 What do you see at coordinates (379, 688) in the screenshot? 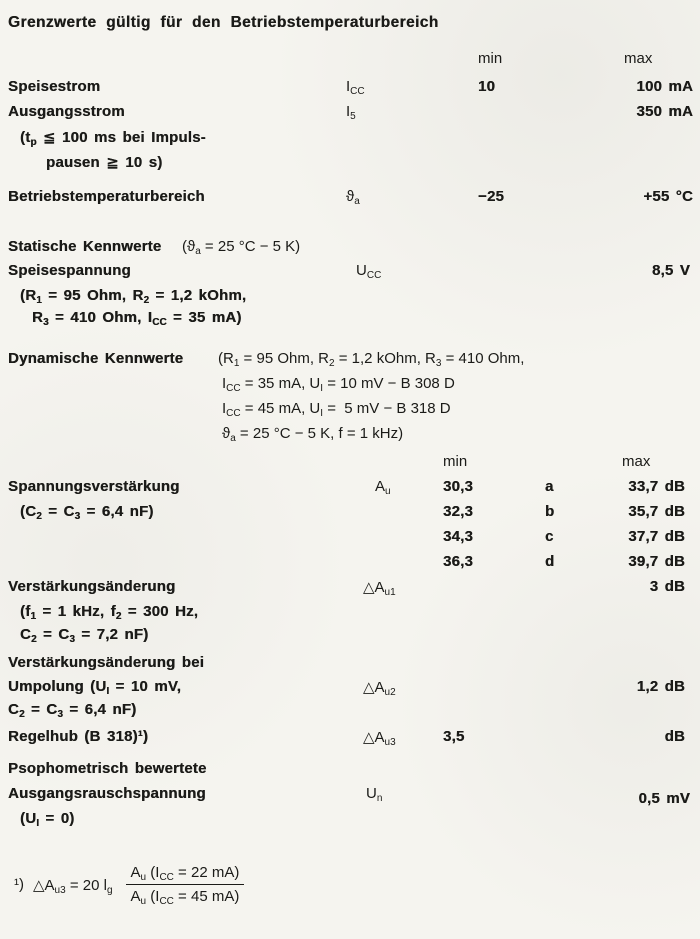
I see `verstaerkungsaenderung2-symbol: △Au2` at bounding box center [379, 688].